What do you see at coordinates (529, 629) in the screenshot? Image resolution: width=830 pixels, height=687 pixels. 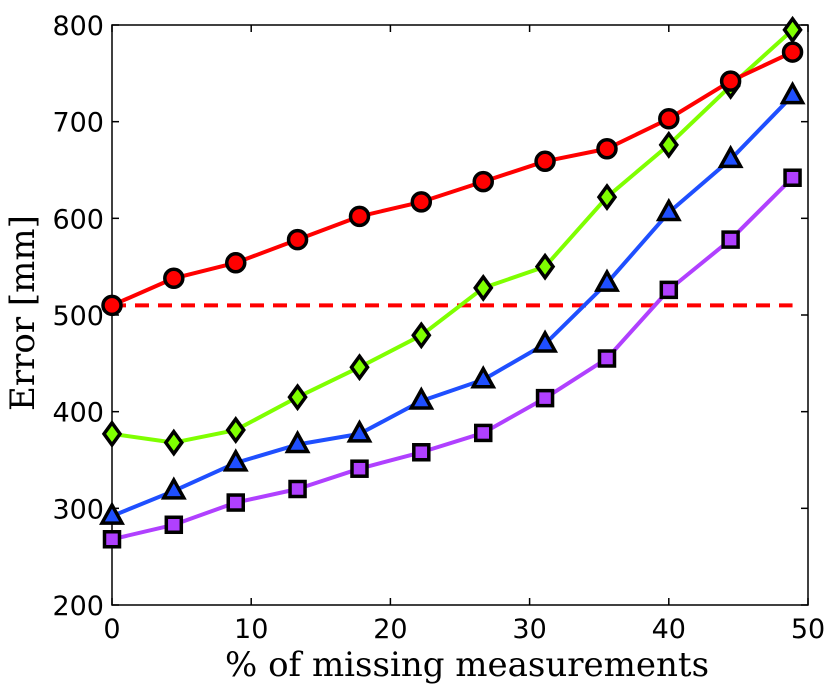 I see `x-tick-label: 30` at bounding box center [529, 629].